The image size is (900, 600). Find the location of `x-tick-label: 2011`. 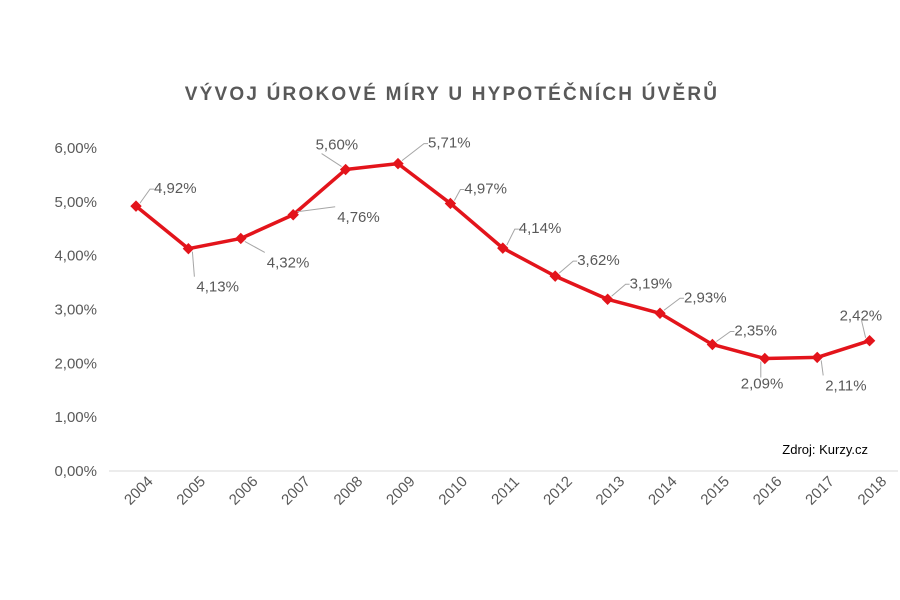

x-tick-label: 2011 is located at coordinates (505, 490).